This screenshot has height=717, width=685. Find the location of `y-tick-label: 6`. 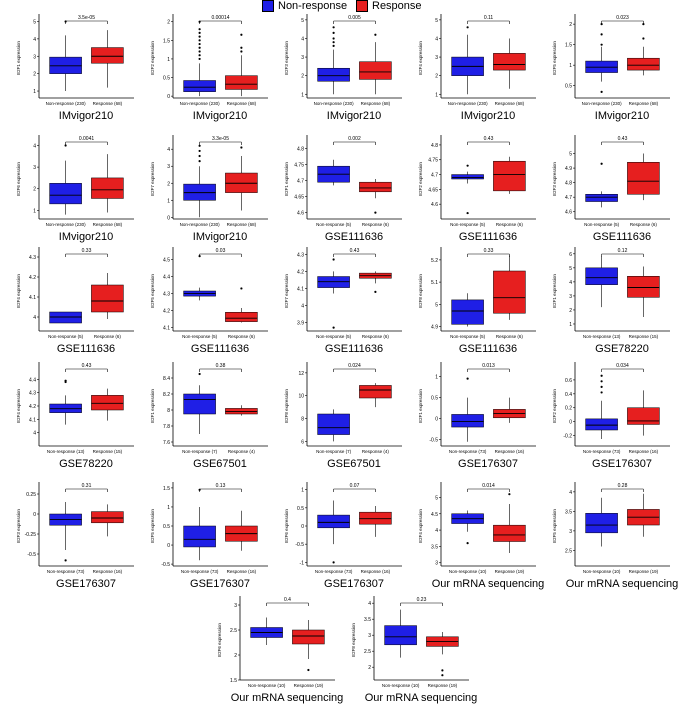

y-tick-label: 6 is located at coordinates (570, 255).